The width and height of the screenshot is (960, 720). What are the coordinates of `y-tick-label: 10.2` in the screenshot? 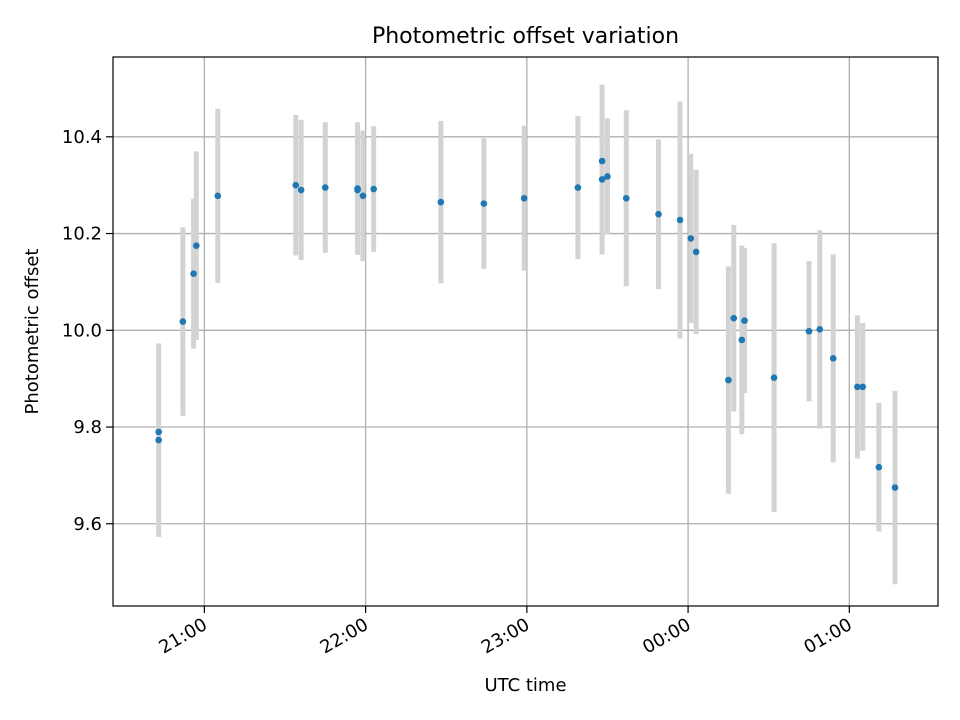 It's located at (82, 234).